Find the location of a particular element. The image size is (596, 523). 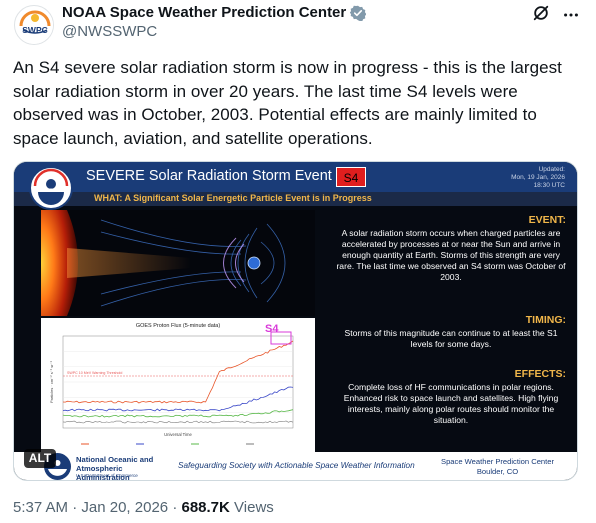

proton-flux-10mev-line is located at coordinates (178, 372).